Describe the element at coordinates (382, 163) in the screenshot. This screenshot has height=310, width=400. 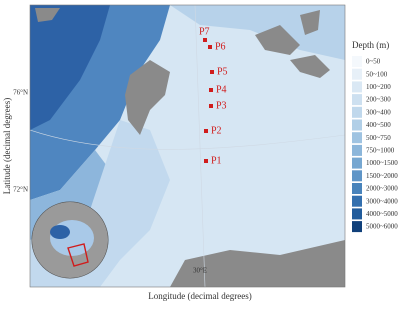
I see `legend-label: 1000~1500` at that location.